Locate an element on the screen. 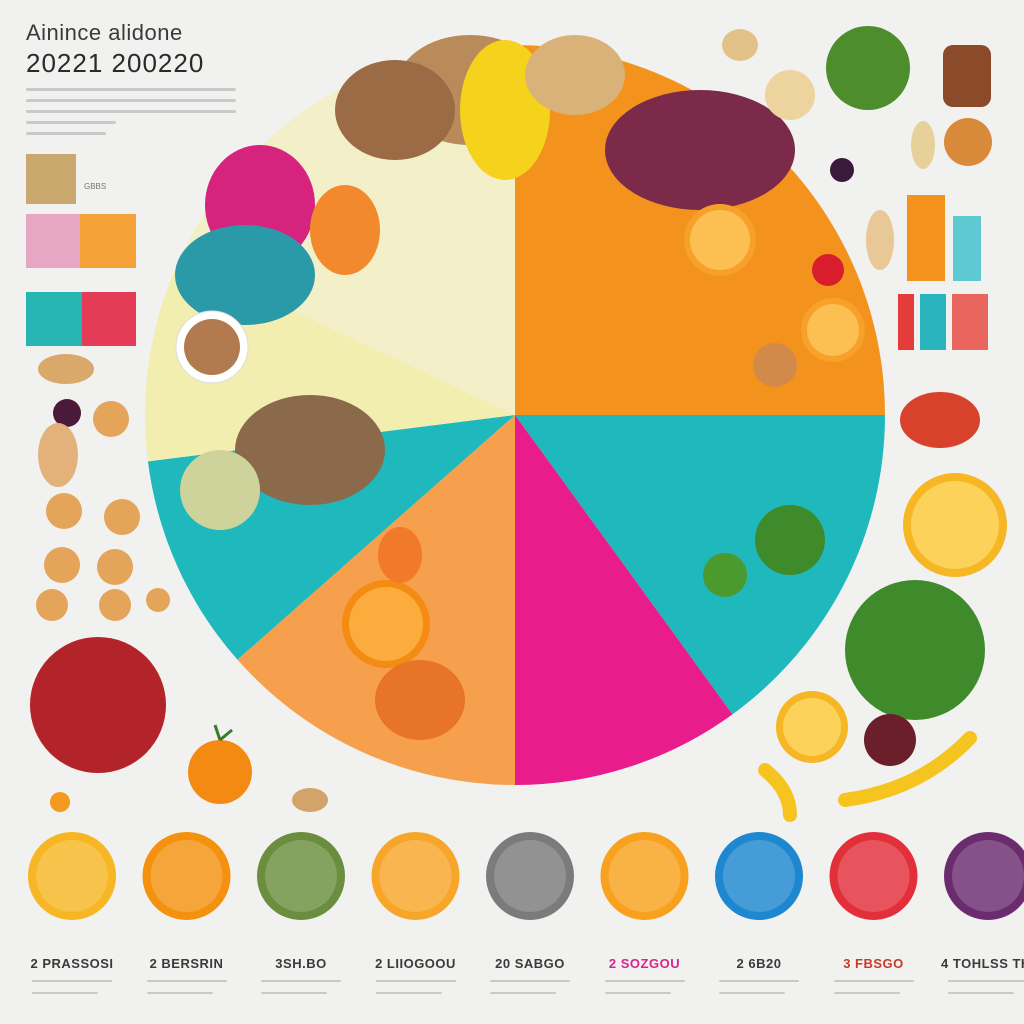 This screenshot has width=1024, height=1024. nut-pile-icon is located at coordinates (395, 110).